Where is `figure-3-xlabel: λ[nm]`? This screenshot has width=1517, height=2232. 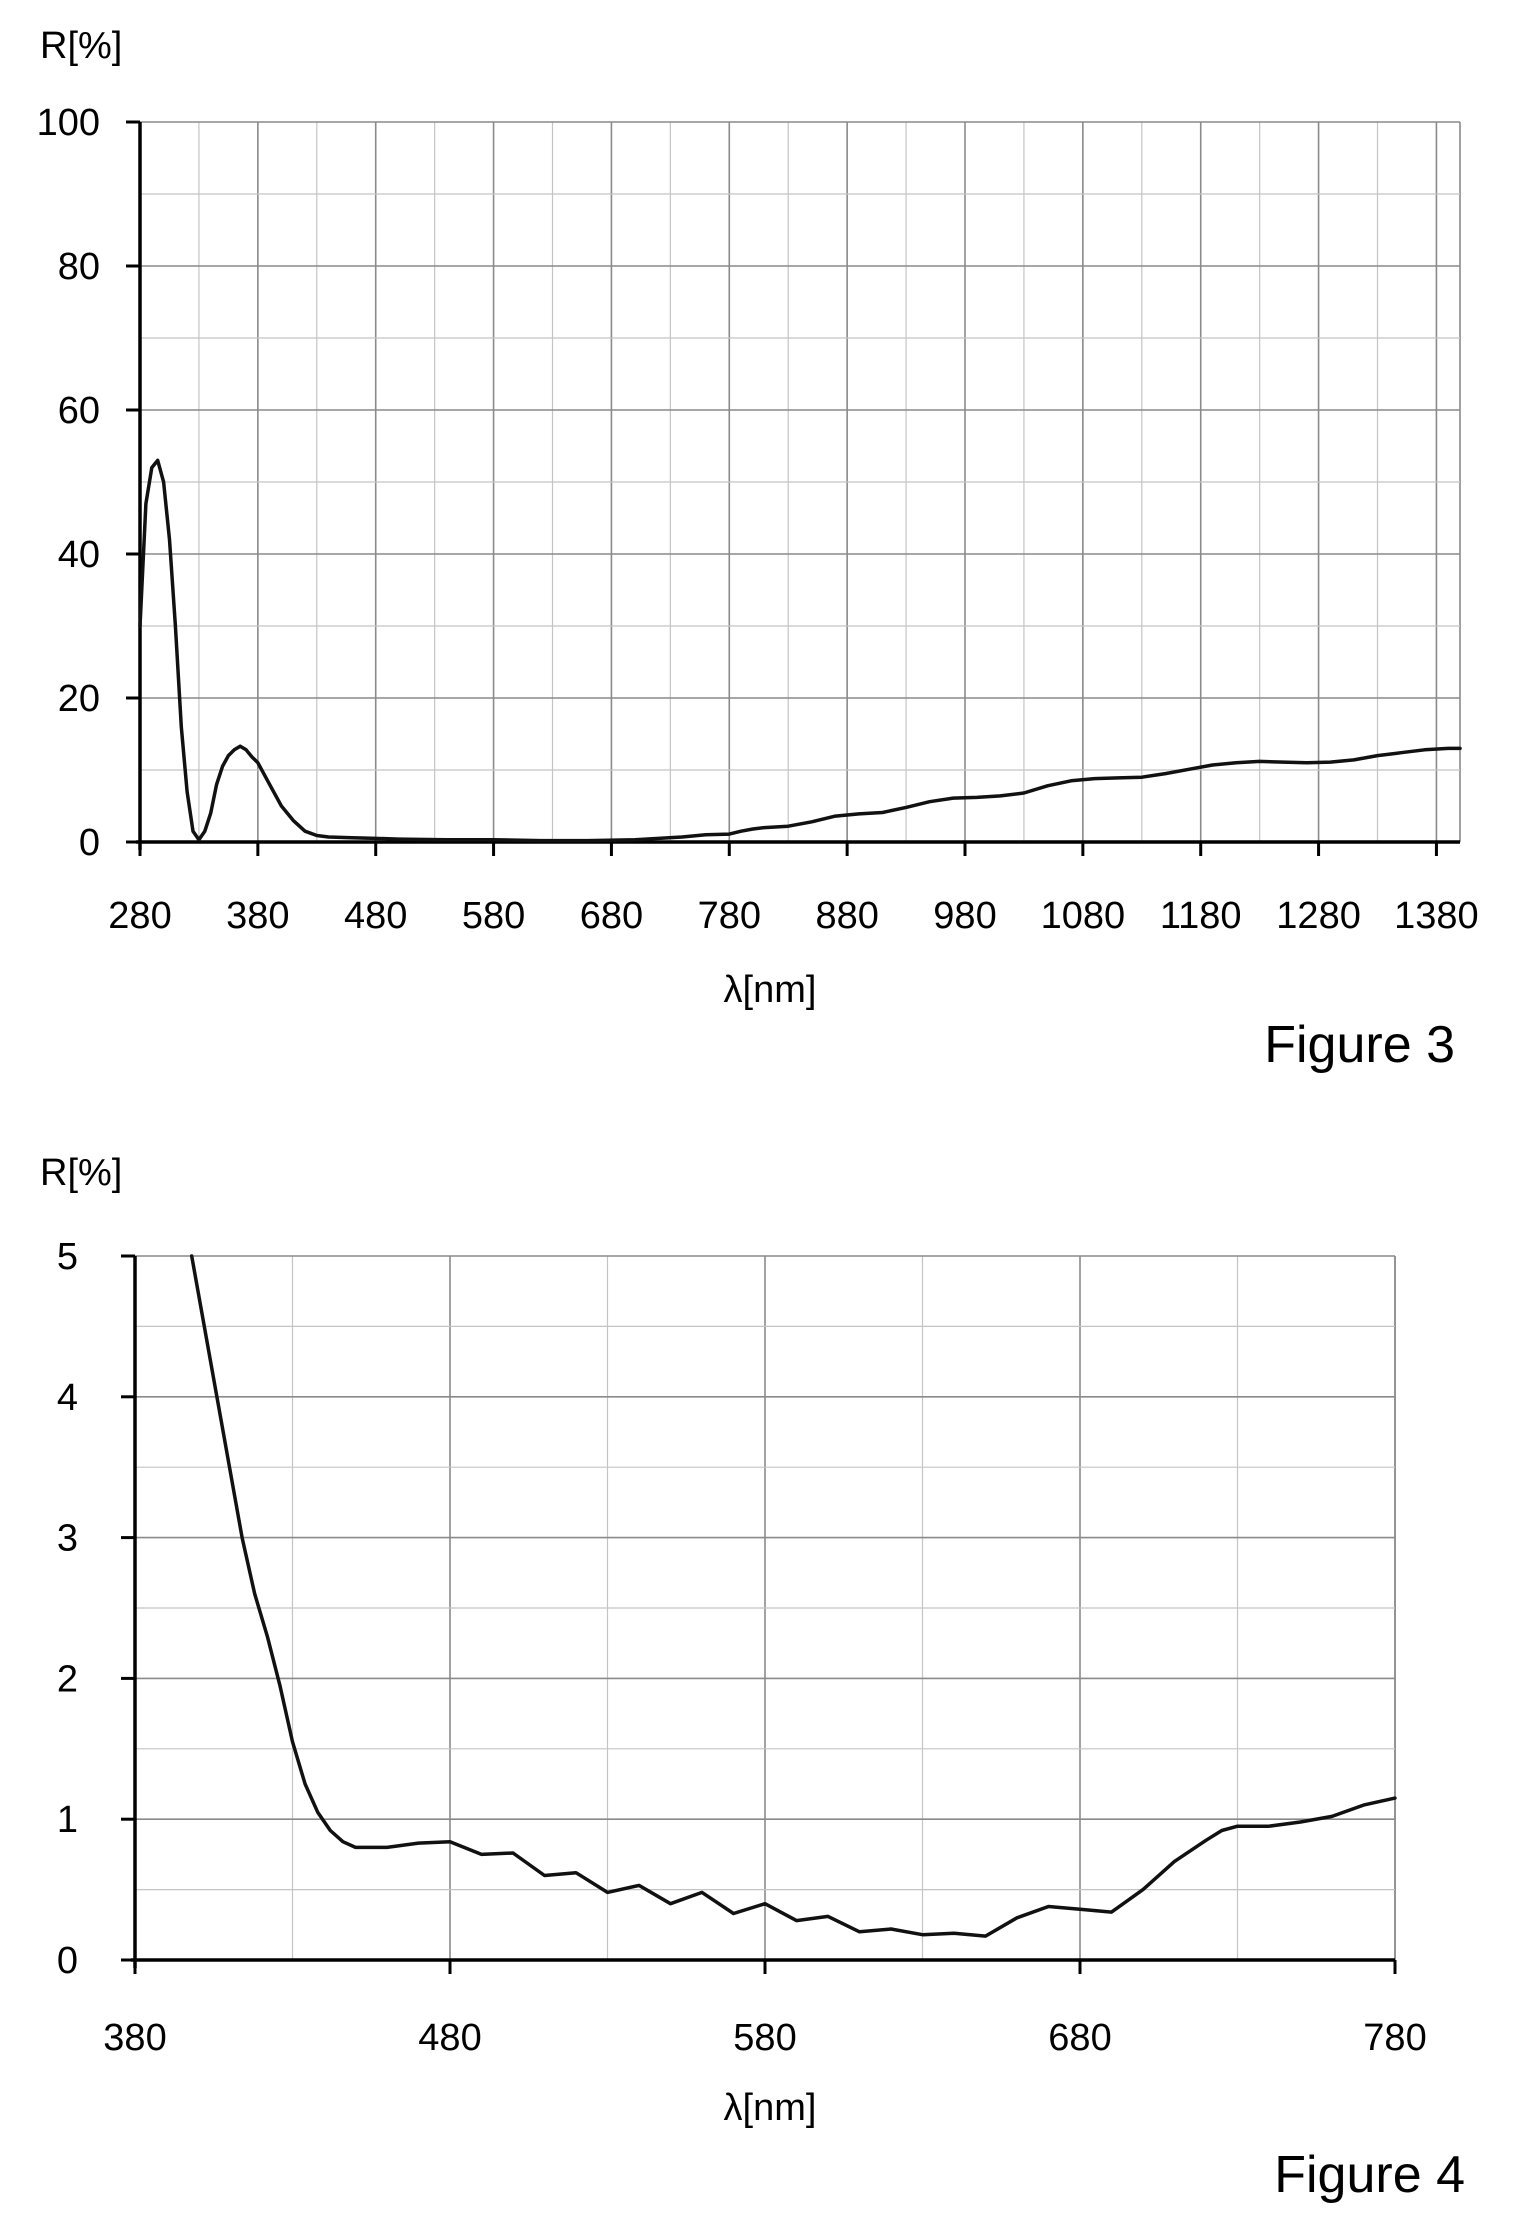 figure-3-xlabel: λ[nm] is located at coordinates (770, 990).